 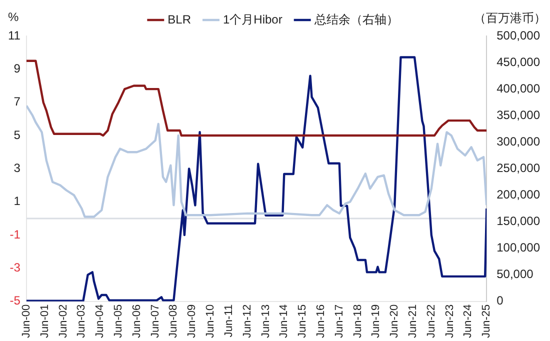 What do you see at coordinates (413, 321) in the screenshot?
I see `x-tick-label: Jun-21` at bounding box center [413, 321].